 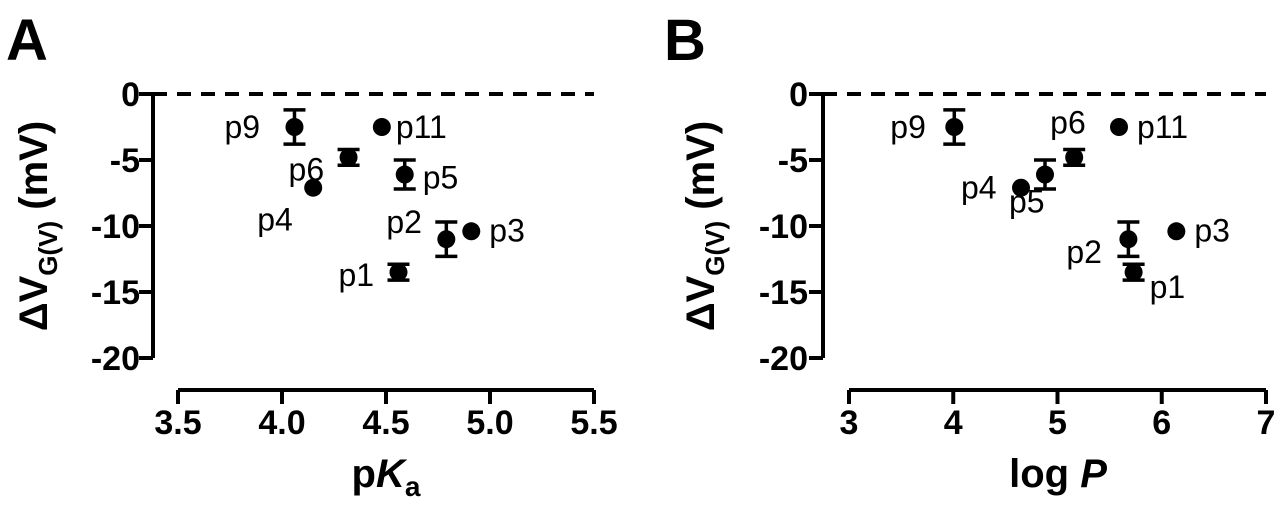 What do you see at coordinates (953, 423) in the screenshot?
I see `x-tick-label: 4` at bounding box center [953, 423].